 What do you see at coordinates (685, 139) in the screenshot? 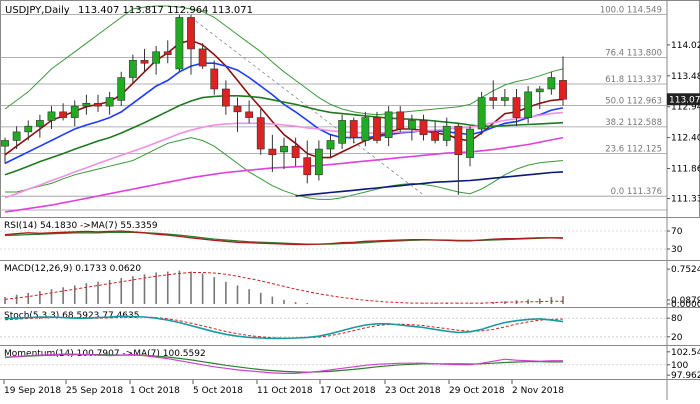
I see `price-tick-label: 112.400` at bounding box center [685, 139].